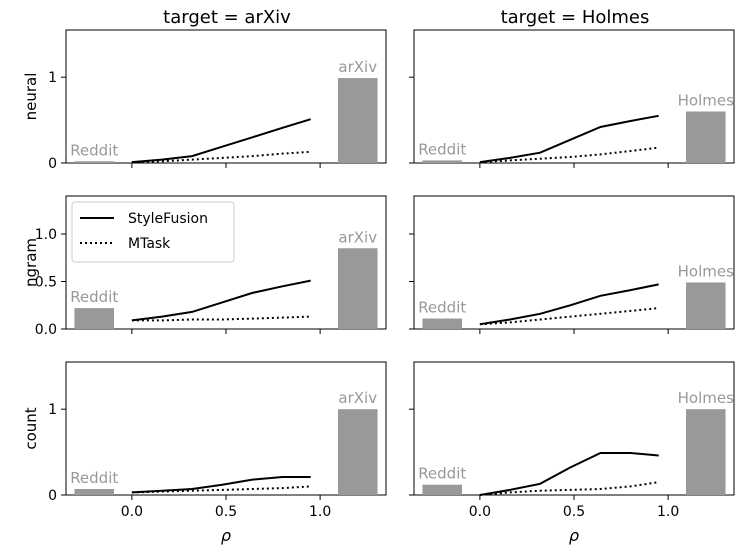 This screenshot has height=551, width=743. I want to click on y-tick-label: 0.0, so click(46, 330).